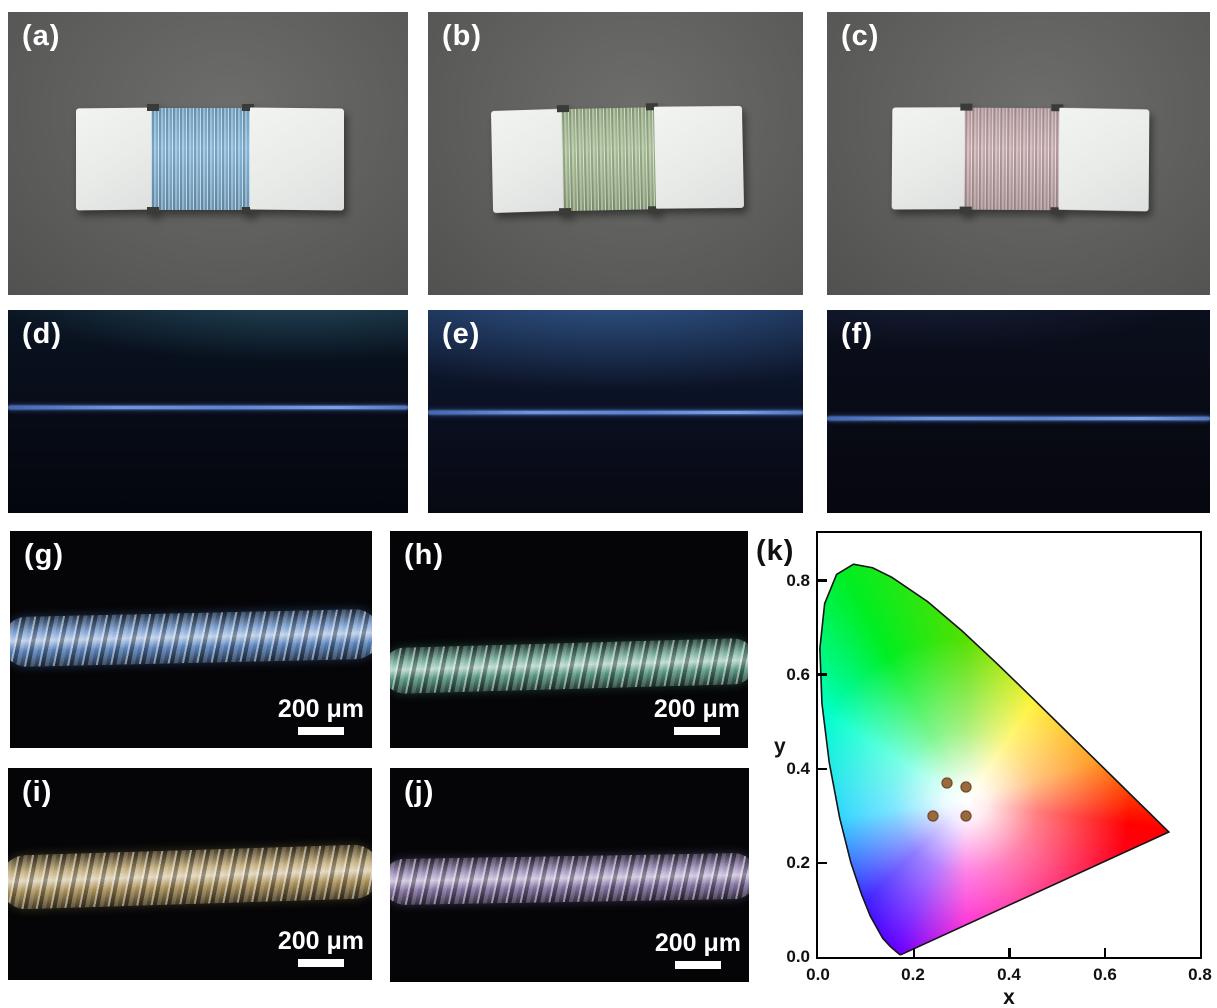 The width and height of the screenshot is (1217, 1008). Describe the element at coordinates (798, 674) in the screenshot. I see `y-tick-label: 0.6` at that location.